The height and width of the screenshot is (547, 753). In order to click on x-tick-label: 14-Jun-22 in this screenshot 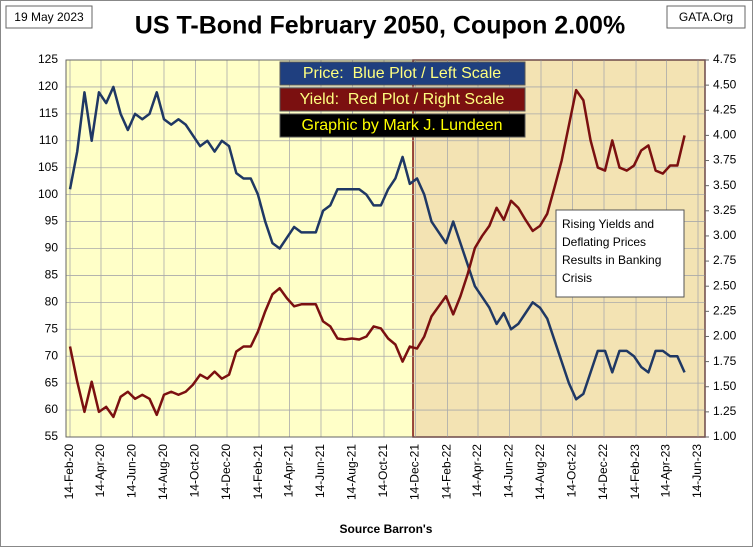, I will do `click(509, 471)`.